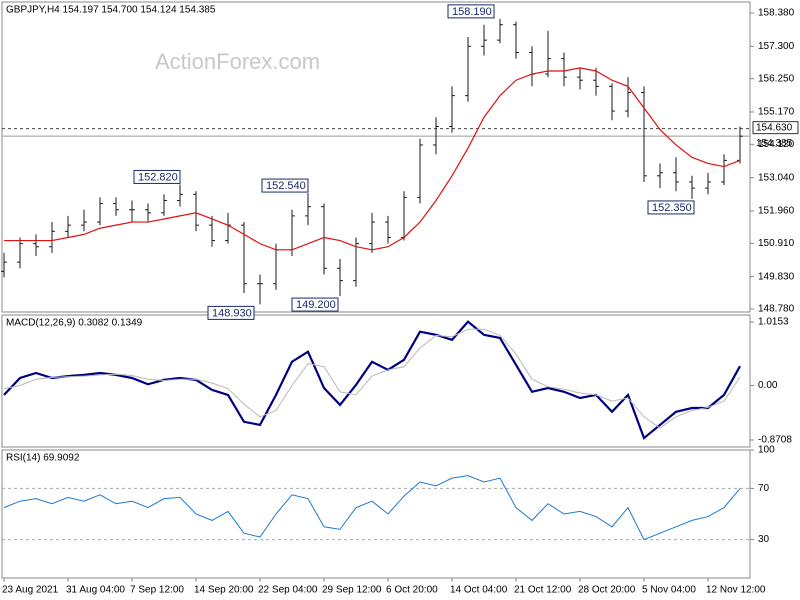 The image size is (800, 600). I want to click on watermark: ActionForex.com, so click(237, 61).